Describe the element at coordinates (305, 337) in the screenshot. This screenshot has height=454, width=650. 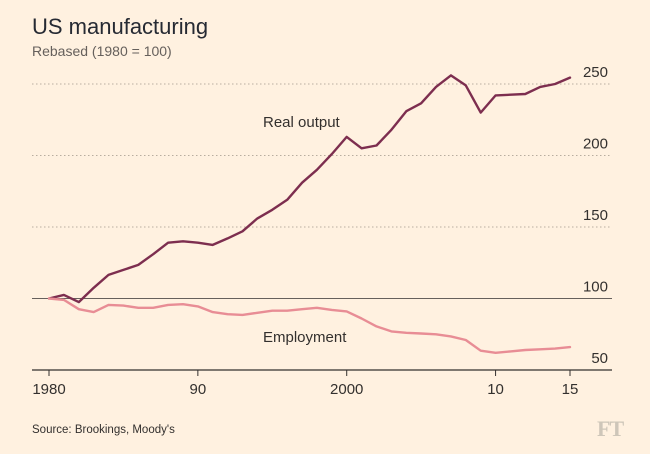
I see `employment-label: Employment` at that location.